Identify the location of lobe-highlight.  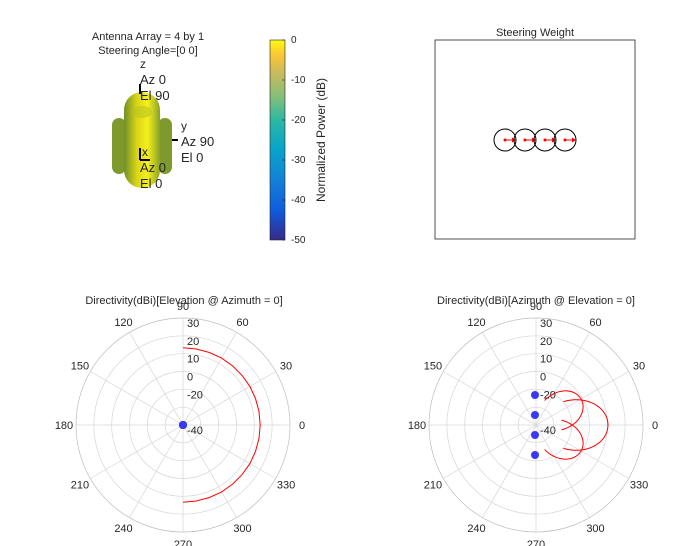
(142, 112).